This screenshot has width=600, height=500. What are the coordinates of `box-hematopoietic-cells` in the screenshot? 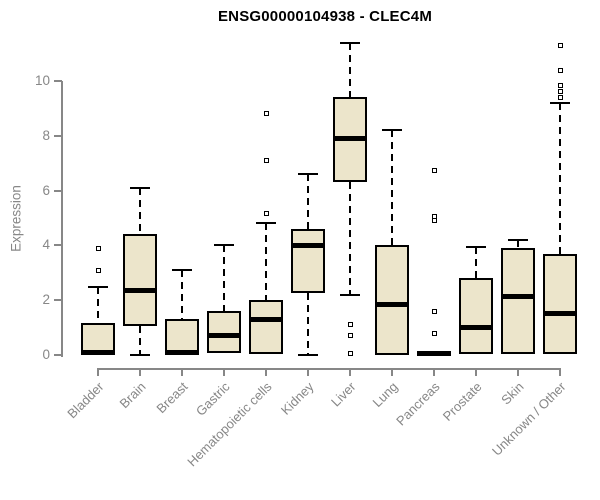 It's located at (266, 327).